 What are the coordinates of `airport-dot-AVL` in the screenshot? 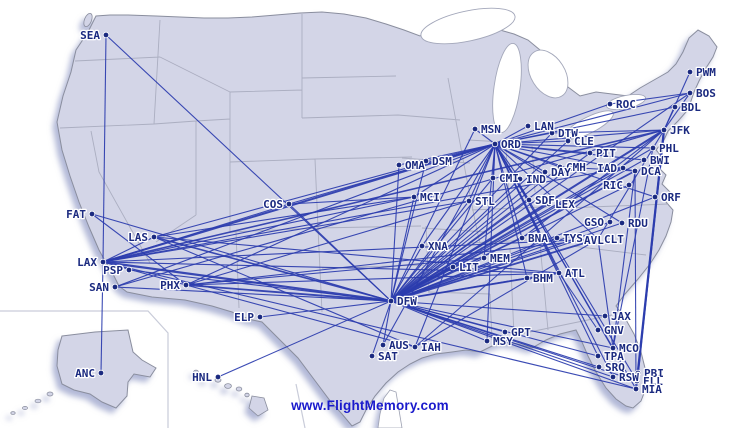 It's located at (578, 240).